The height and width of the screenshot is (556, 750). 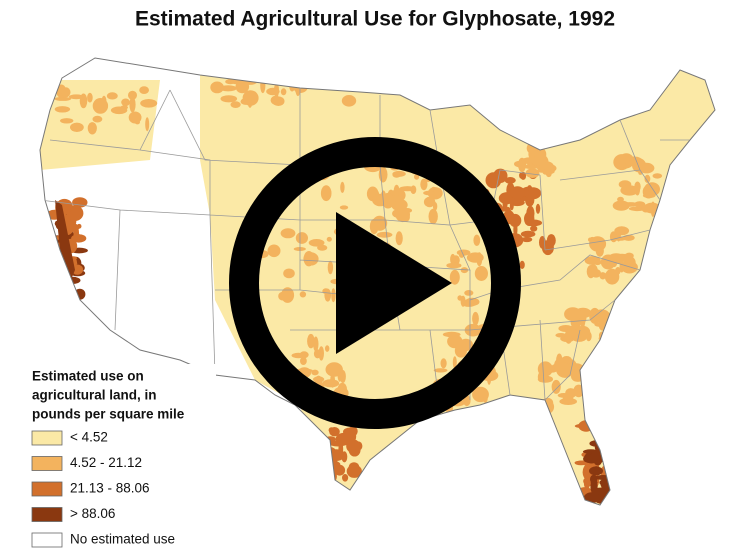 I want to click on legend-label: < 4.52, so click(x=89, y=437).